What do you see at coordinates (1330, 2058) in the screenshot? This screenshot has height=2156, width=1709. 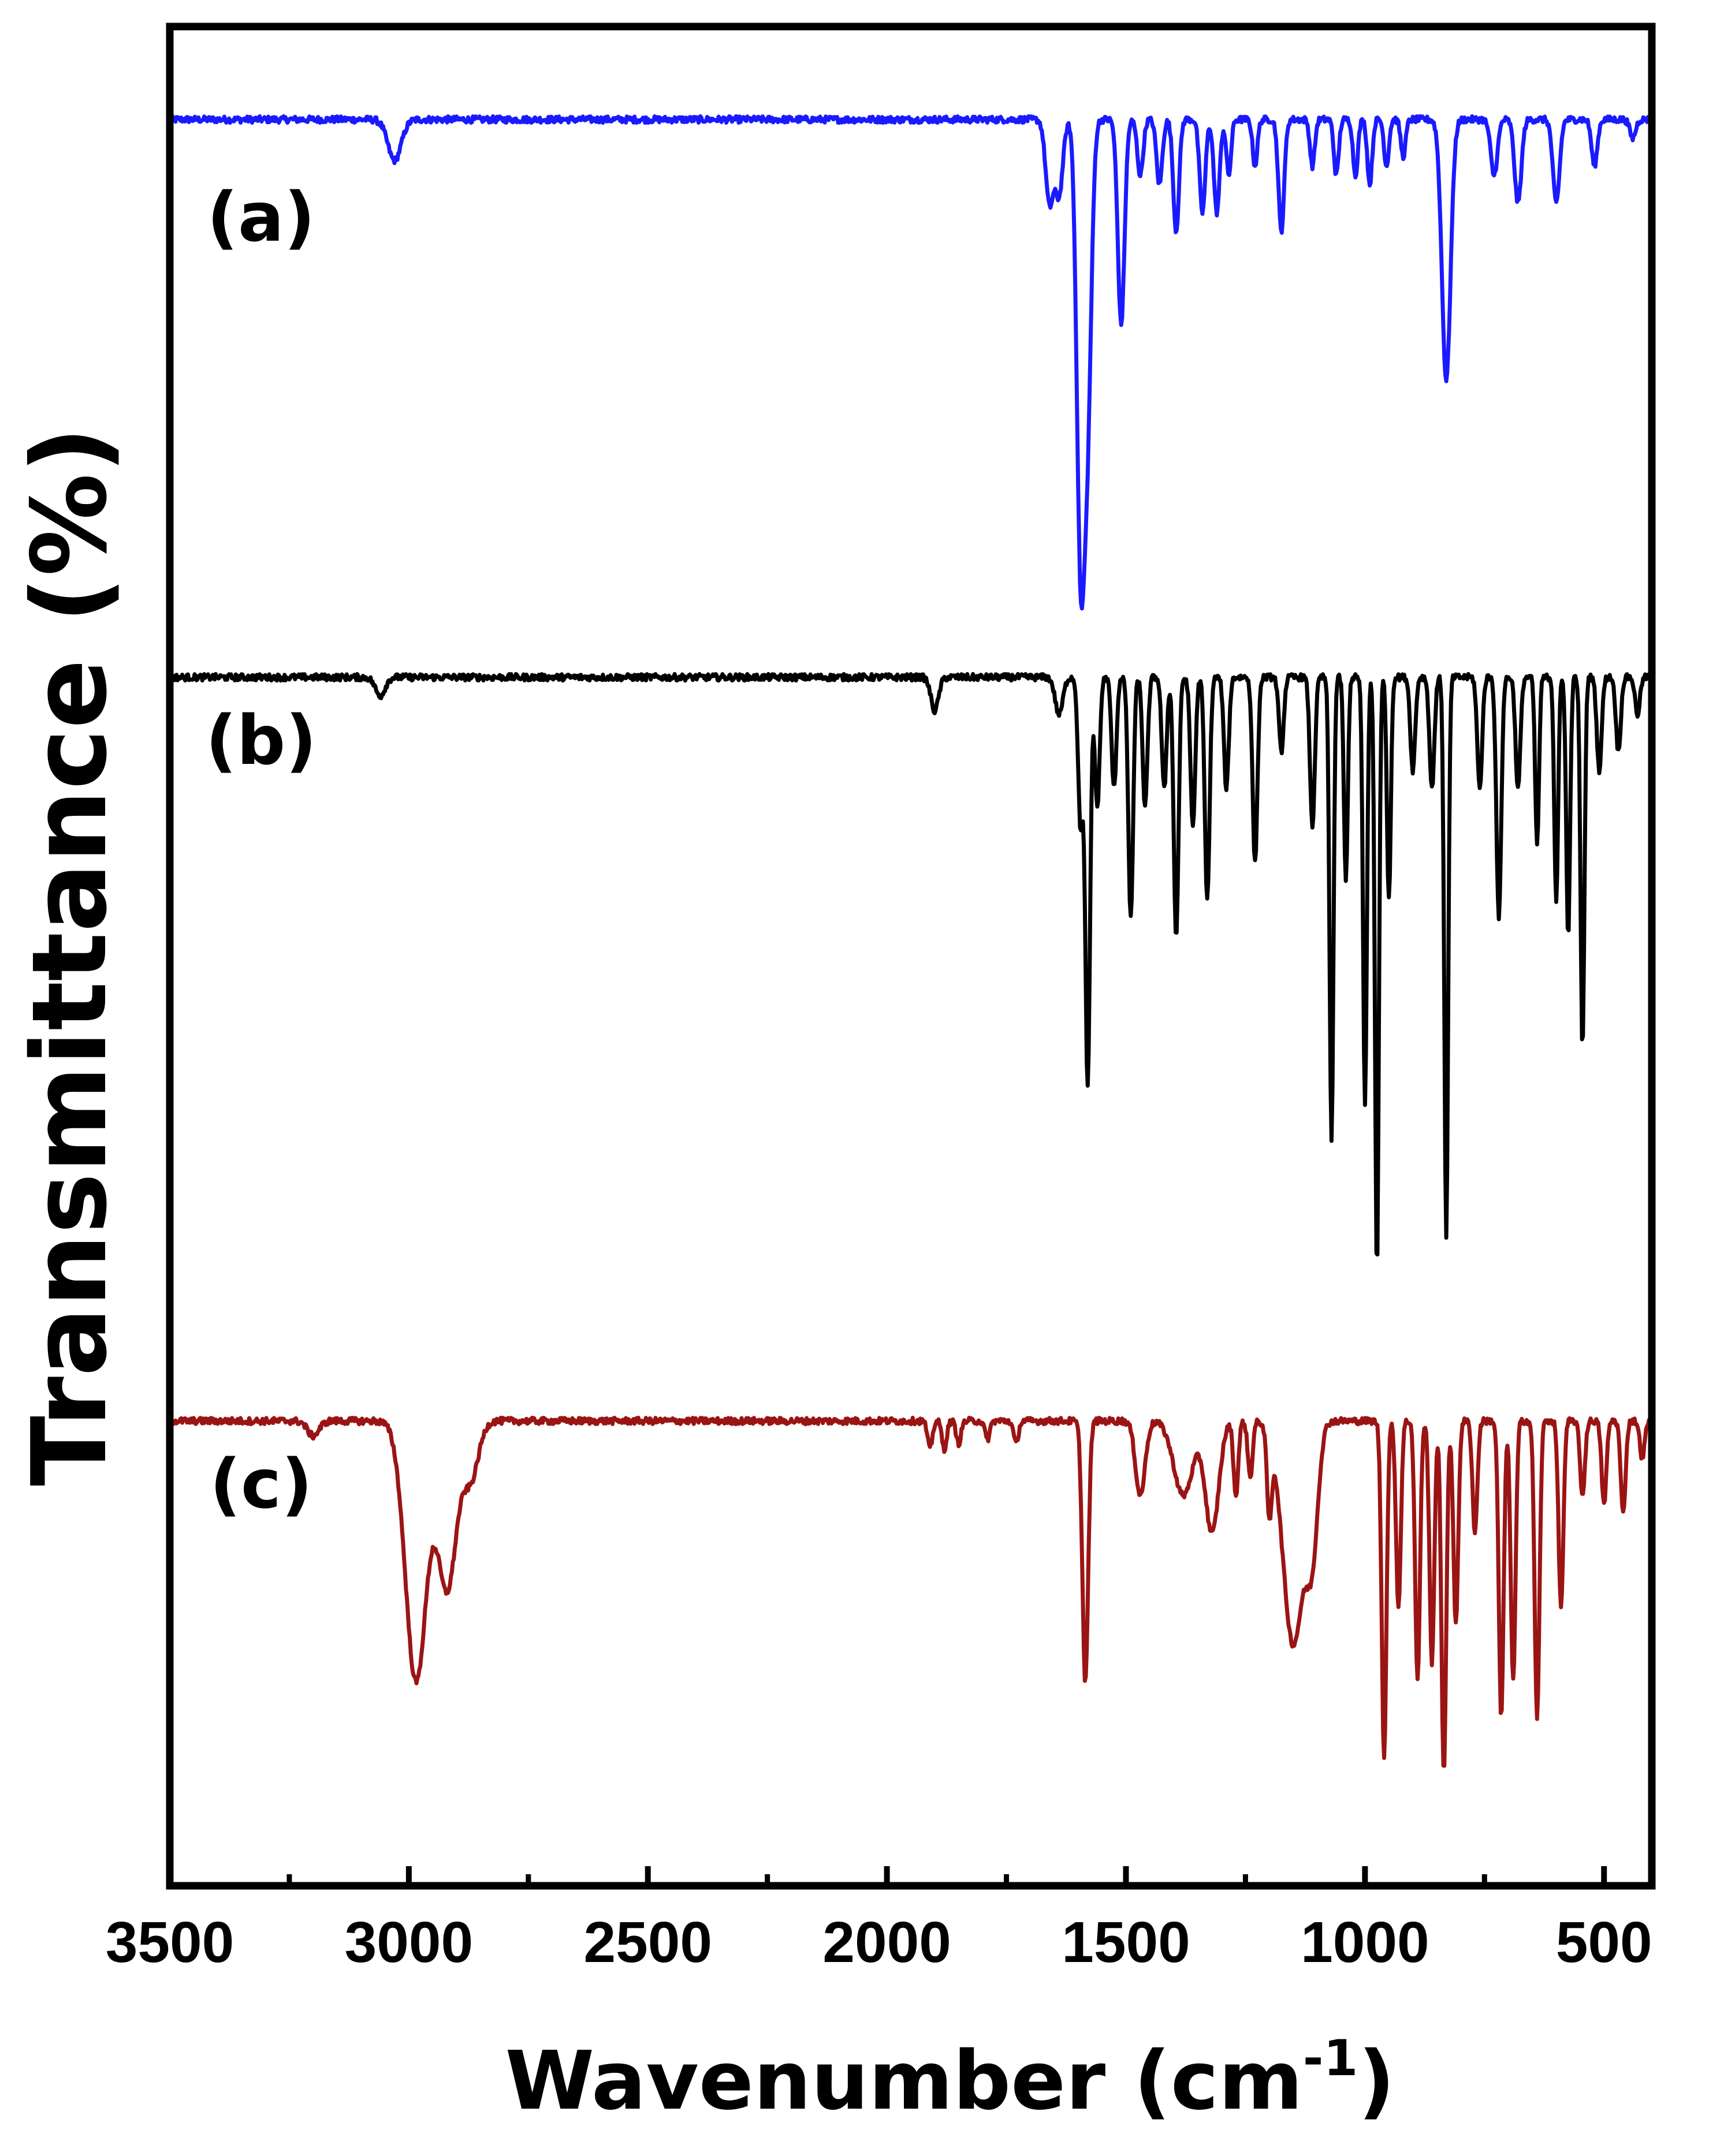 I see `x-axis-title-sup: -1` at bounding box center [1330, 2058].